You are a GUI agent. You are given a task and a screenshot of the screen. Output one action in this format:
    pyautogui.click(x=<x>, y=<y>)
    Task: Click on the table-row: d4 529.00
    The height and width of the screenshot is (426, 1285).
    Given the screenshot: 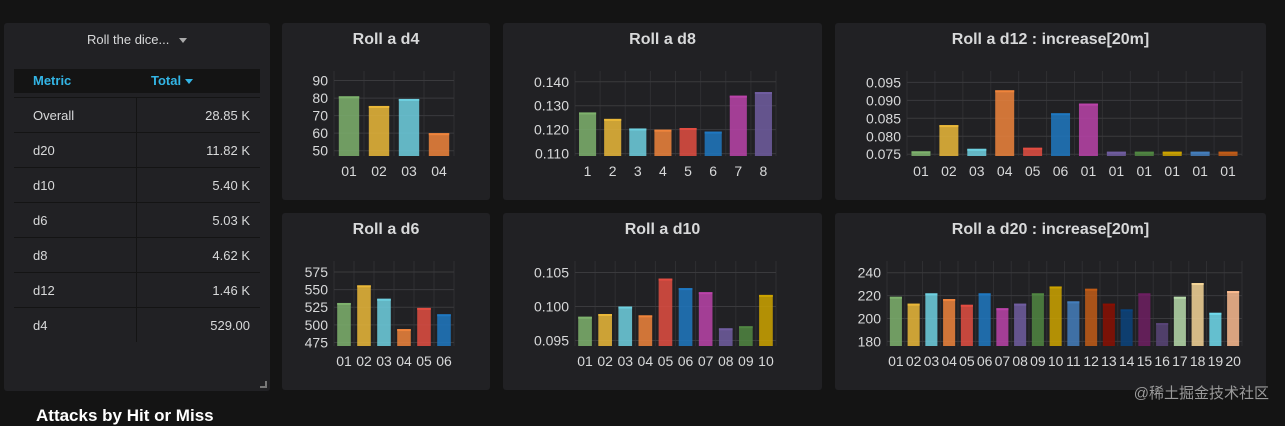 What is the action you would take?
    pyautogui.click(x=137, y=324)
    